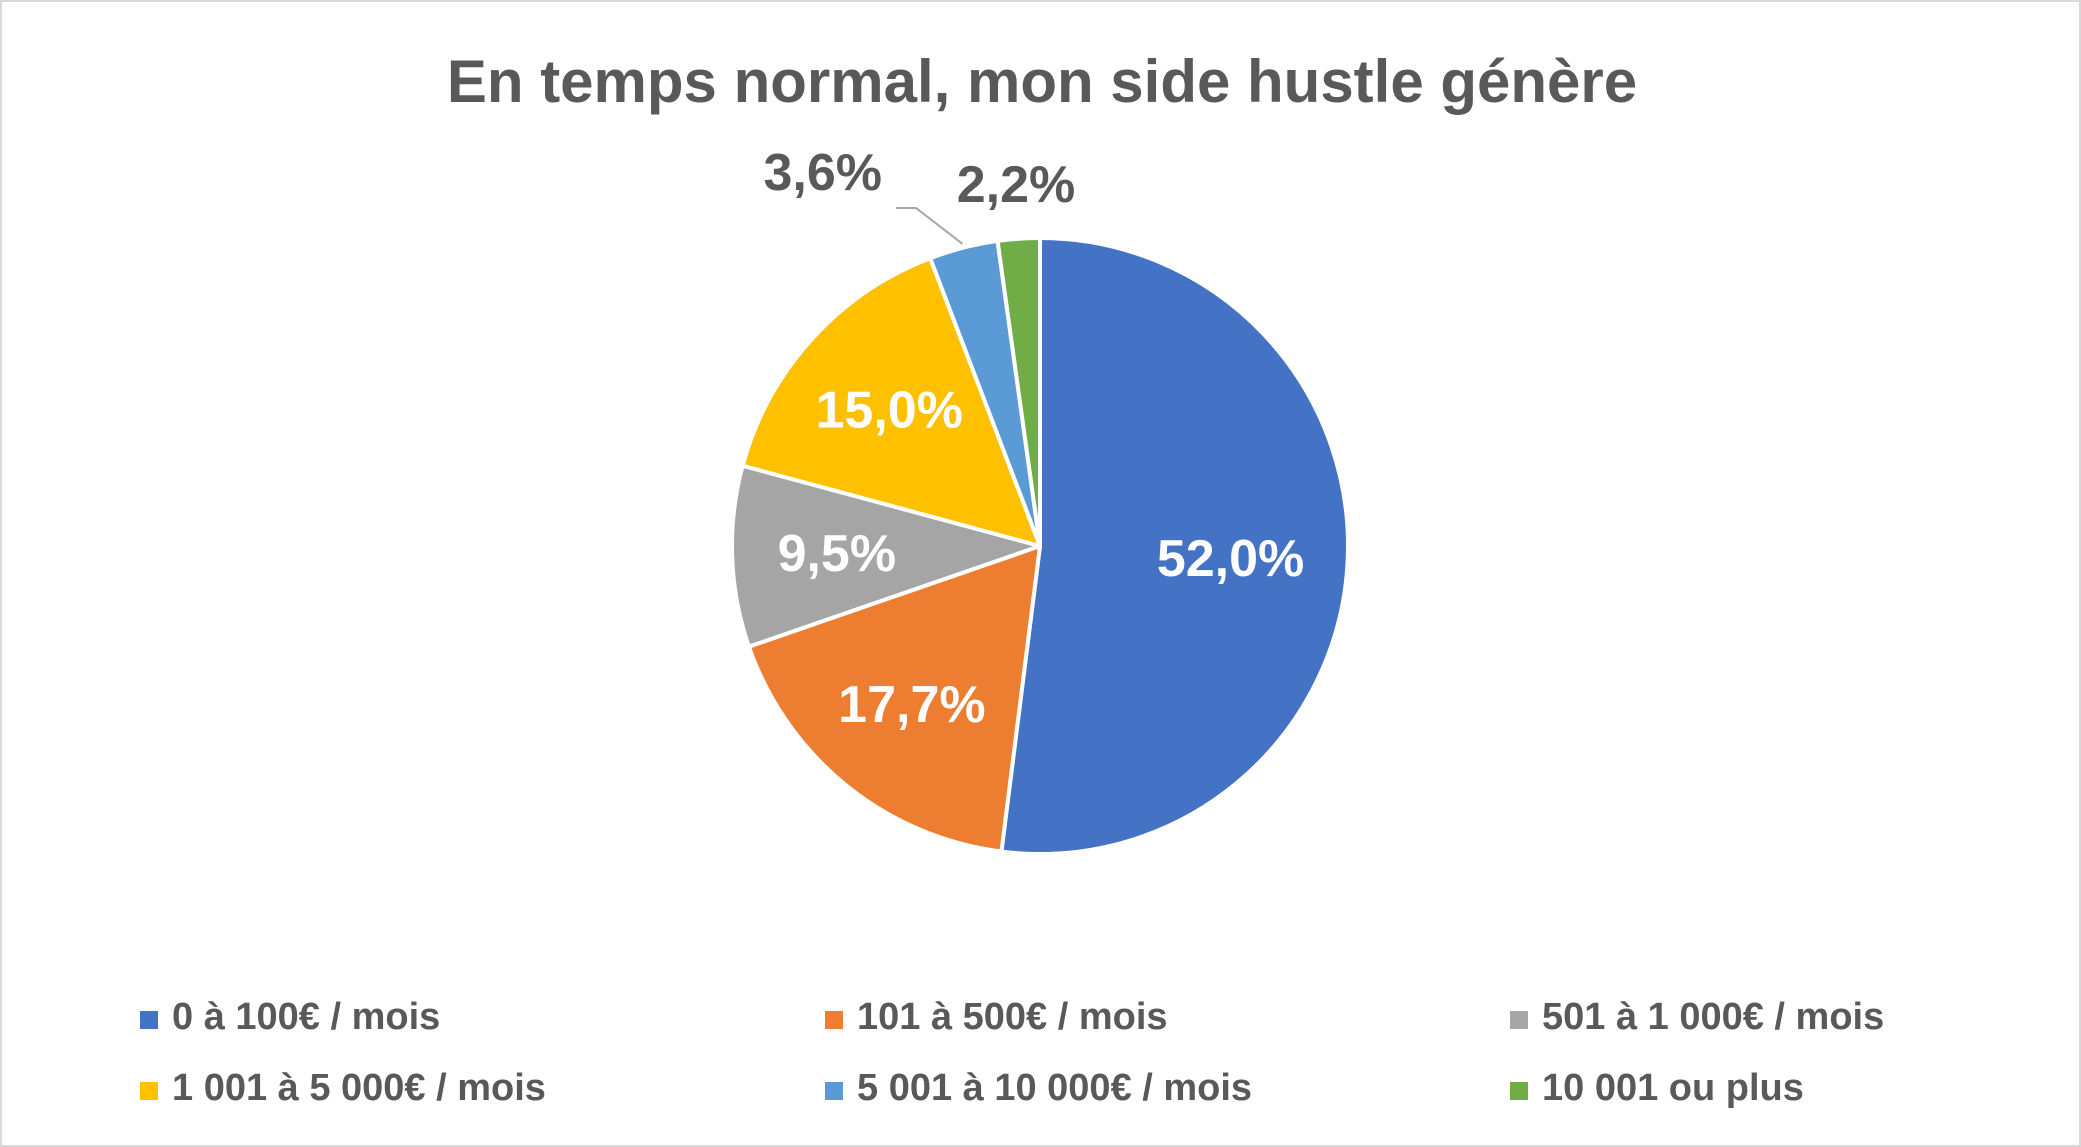 The width and height of the screenshot is (2081, 1147). What do you see at coordinates (1016, 185) in the screenshot?
I see `data-label-10-001-ou-plus: 2,2%` at bounding box center [1016, 185].